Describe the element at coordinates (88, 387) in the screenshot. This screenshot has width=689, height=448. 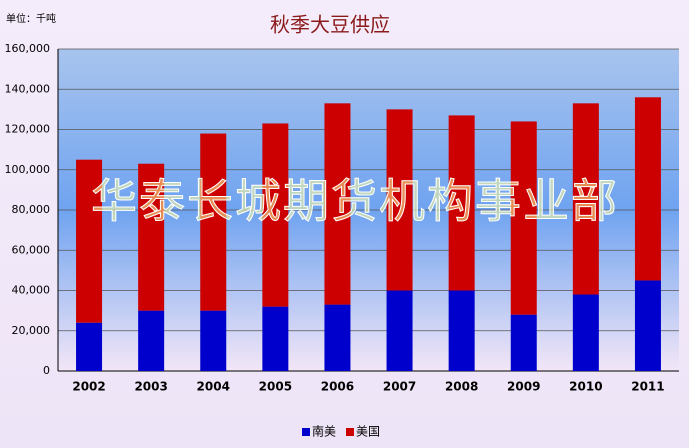
I see `x-tick-label: 2002` at that location.